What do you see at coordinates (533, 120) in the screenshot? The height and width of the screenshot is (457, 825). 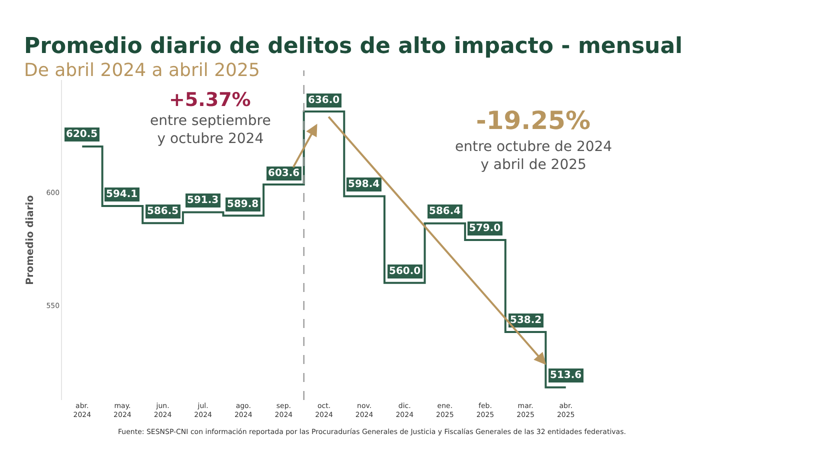 I see `annotation: -19.25%` at bounding box center [533, 120].